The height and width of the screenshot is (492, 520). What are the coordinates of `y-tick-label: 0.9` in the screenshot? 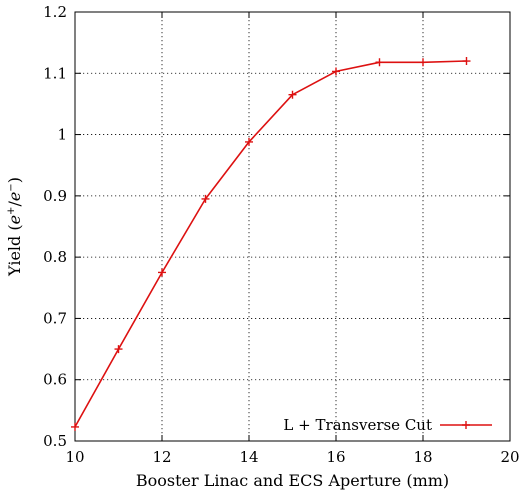 It's located at (55, 196).